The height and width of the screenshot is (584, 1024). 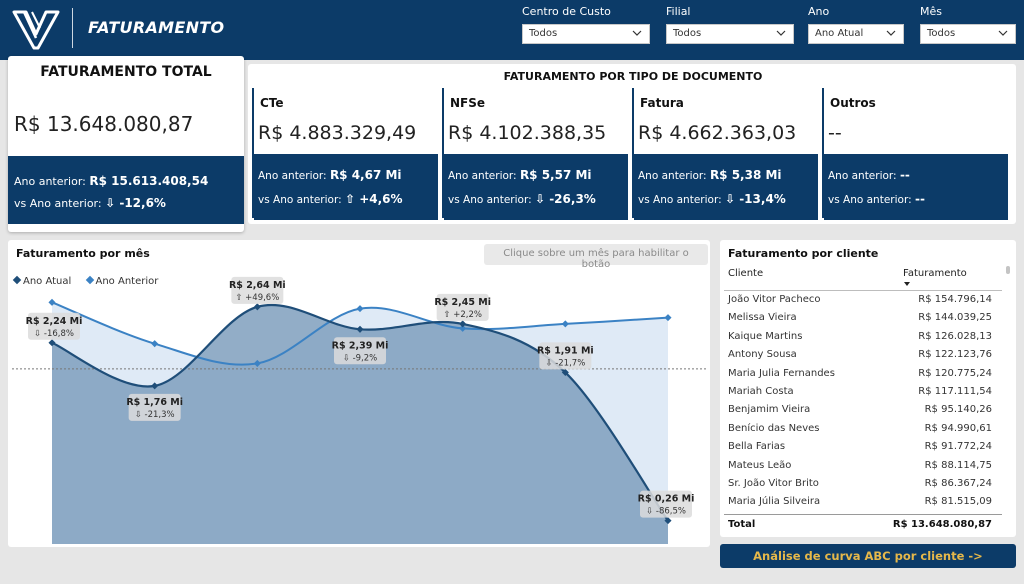 What do you see at coordinates (272, 103) in the screenshot?
I see `doc-type-name: CTe` at bounding box center [272, 103].